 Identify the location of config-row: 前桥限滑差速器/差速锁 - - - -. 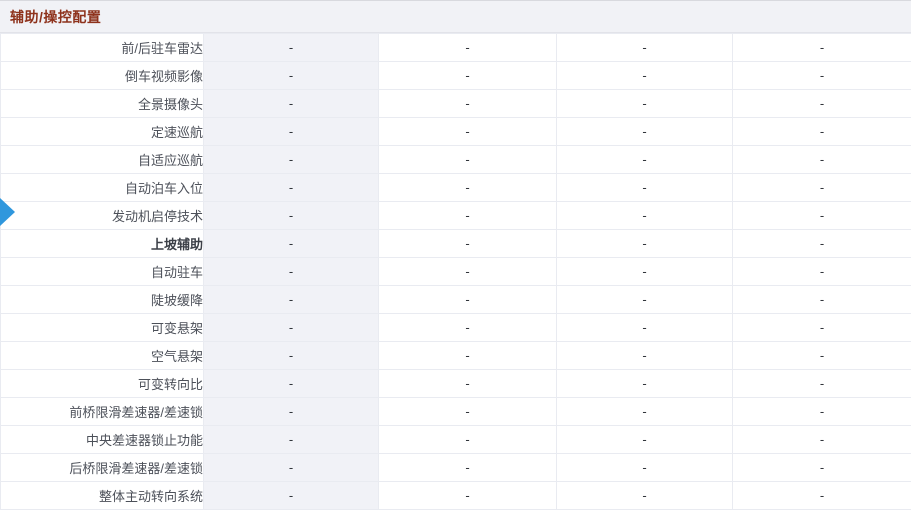
(455, 411).